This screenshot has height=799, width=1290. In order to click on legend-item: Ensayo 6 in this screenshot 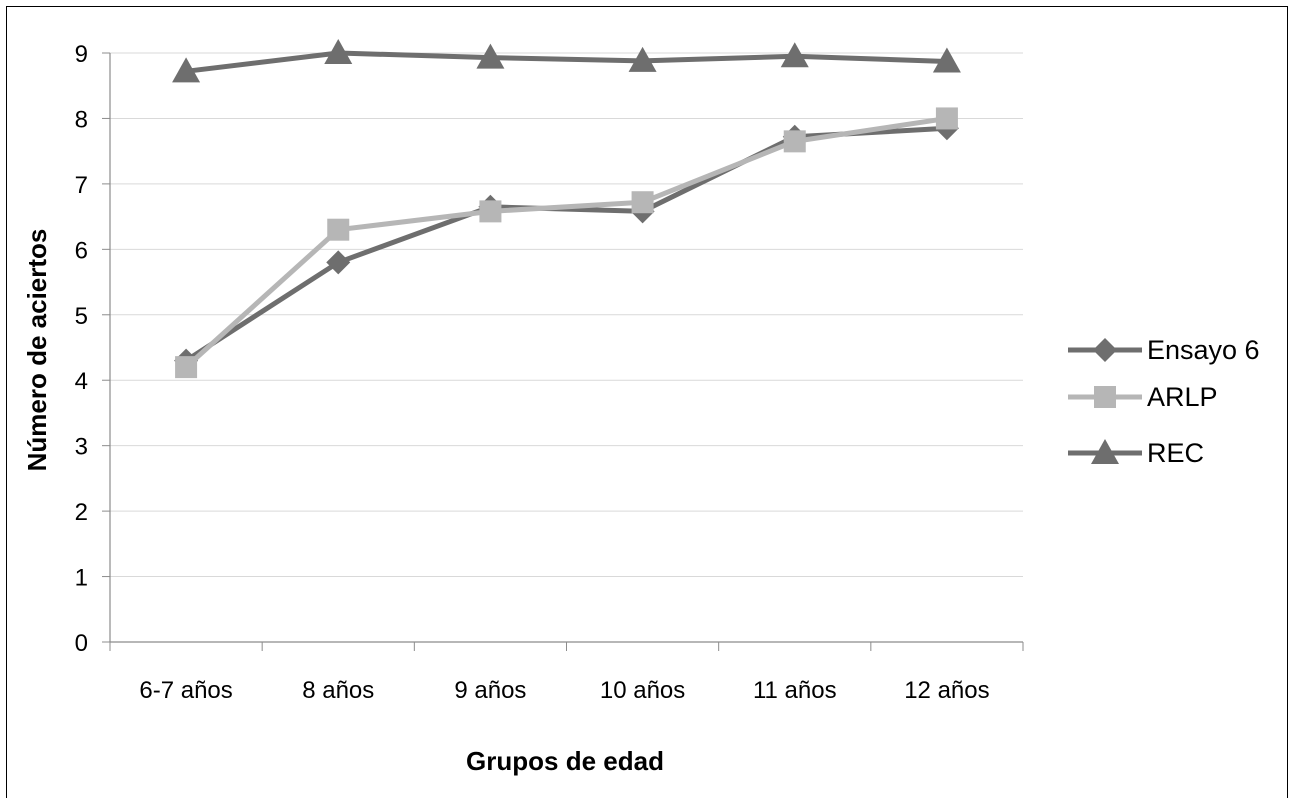, I will do `click(1164, 350)`.